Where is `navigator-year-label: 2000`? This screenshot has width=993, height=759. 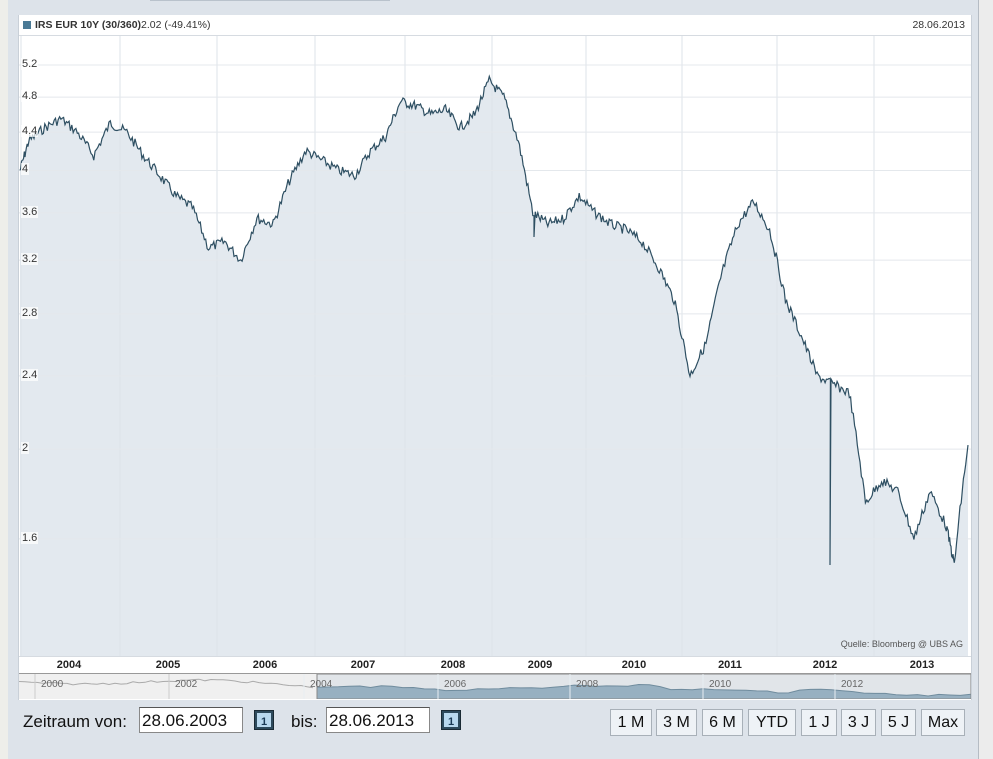
navigator-year-label: 2000 is located at coordinates (52, 684).